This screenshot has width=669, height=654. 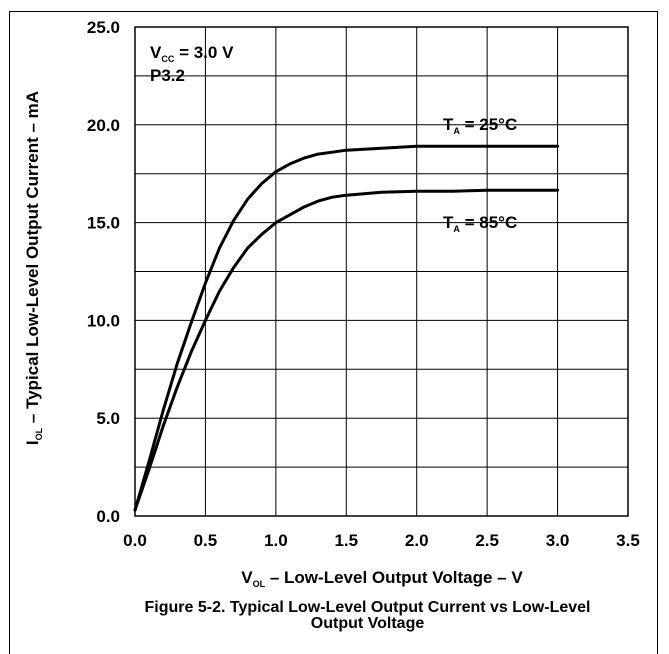 I want to click on series-label-25c: TA = 25°C, so click(x=480, y=125).